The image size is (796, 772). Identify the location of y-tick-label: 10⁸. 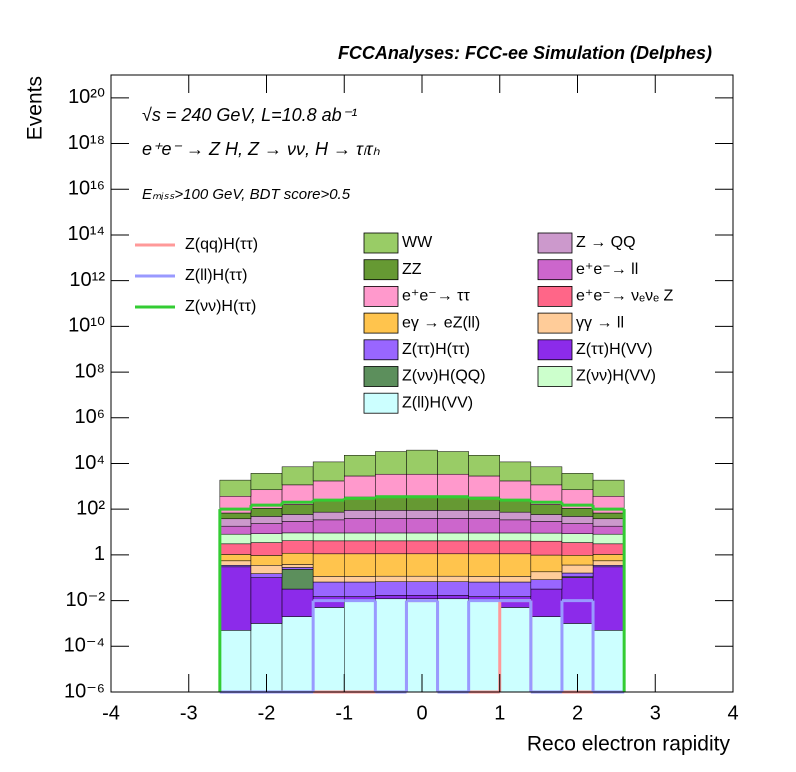
(89, 371).